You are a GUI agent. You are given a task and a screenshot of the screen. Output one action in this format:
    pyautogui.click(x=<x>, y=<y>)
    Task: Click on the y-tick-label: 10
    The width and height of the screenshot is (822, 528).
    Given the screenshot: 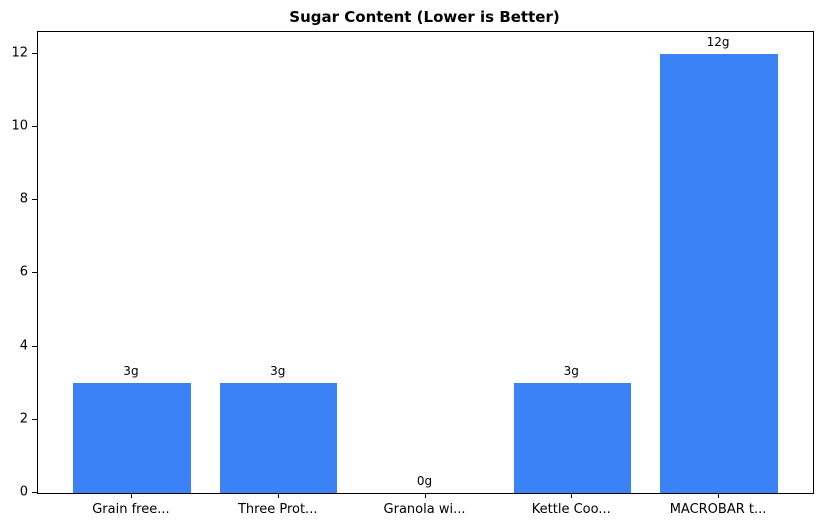 What is the action you would take?
    pyautogui.click(x=19, y=126)
    